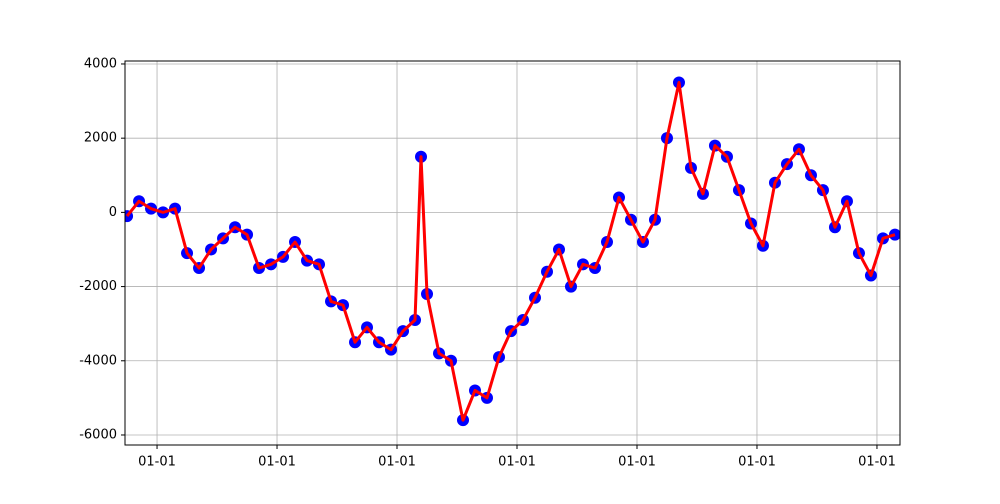 This screenshot has width=1000, height=504. Describe the element at coordinates (98, 360) in the screenshot. I see `y-tick-label: -4000` at that location.